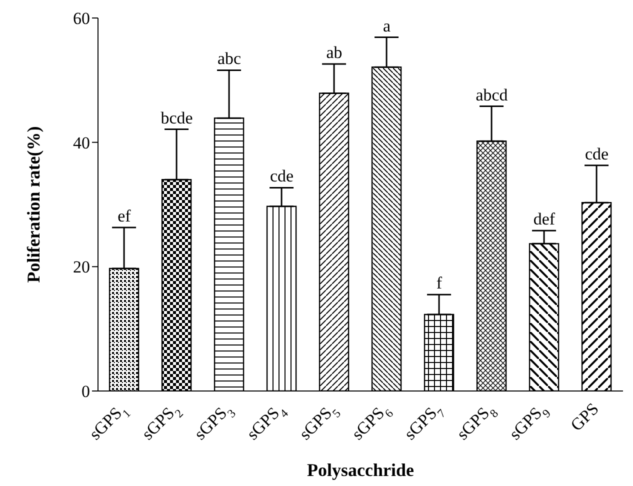 The width and height of the screenshot is (633, 486). I want to click on annotation: a, so click(386, 26).